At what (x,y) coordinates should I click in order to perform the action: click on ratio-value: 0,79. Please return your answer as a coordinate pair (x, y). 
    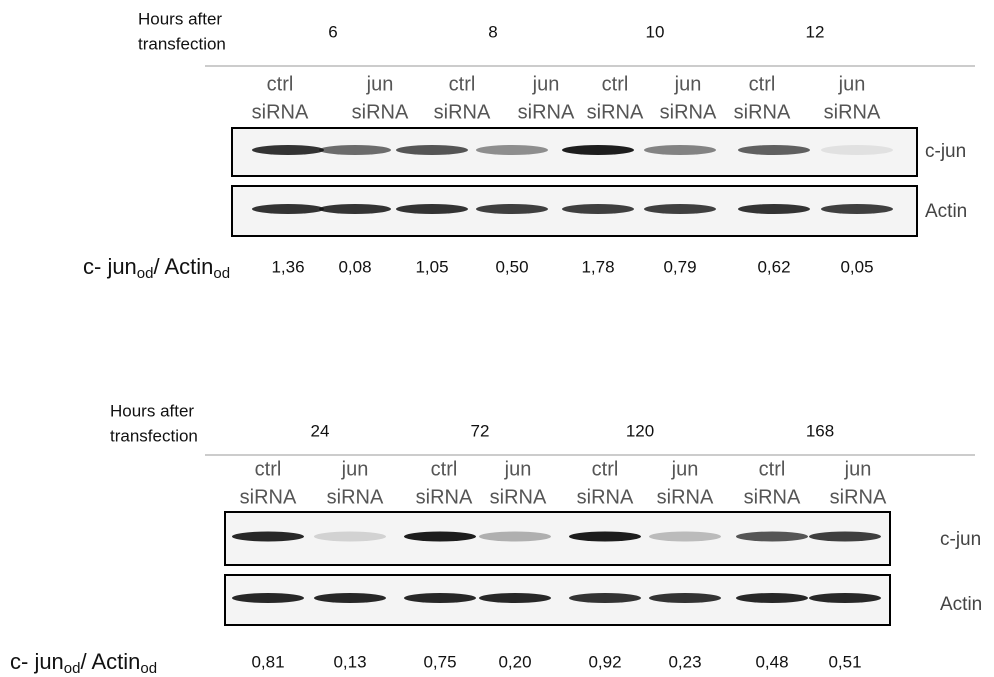
    Looking at the image, I should click on (679, 266).